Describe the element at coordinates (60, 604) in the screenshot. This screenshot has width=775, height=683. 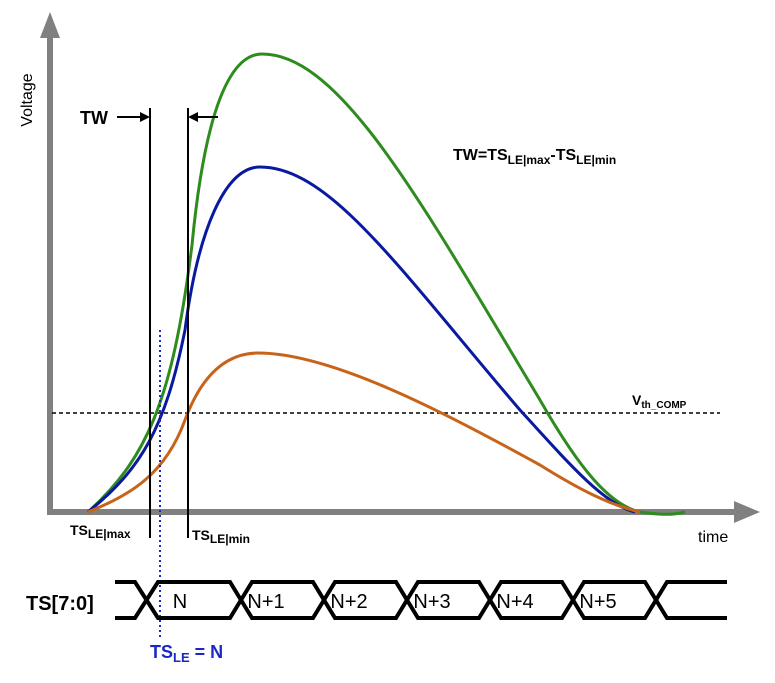
I see `bus-name: TS[7:0]` at that location.